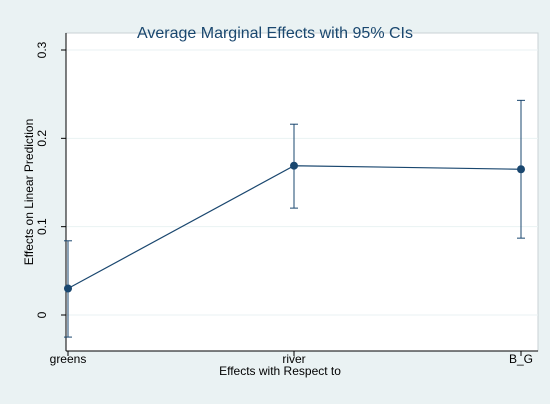  Describe the element at coordinates (293, 359) in the screenshot. I see `x-tick-label: river` at that location.